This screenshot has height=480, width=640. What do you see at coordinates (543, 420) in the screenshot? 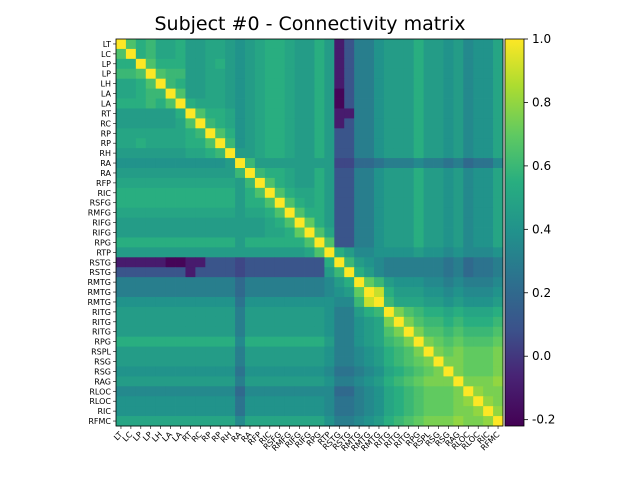
I see `colorbar-tick-label: -0.2` at bounding box center [543, 420].